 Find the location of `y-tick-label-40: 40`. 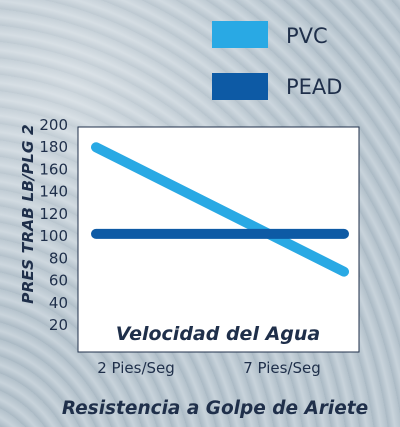

y-tick-label-40: 40 is located at coordinates (58, 303).